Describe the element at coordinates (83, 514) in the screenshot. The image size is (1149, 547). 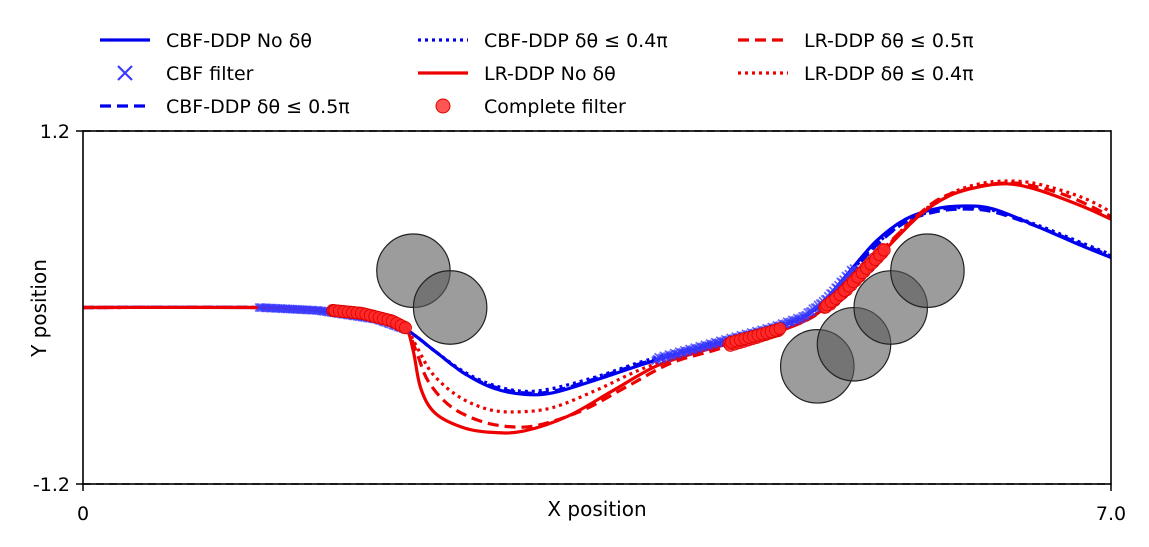
I see `x-tick-label-left: 0` at that location.